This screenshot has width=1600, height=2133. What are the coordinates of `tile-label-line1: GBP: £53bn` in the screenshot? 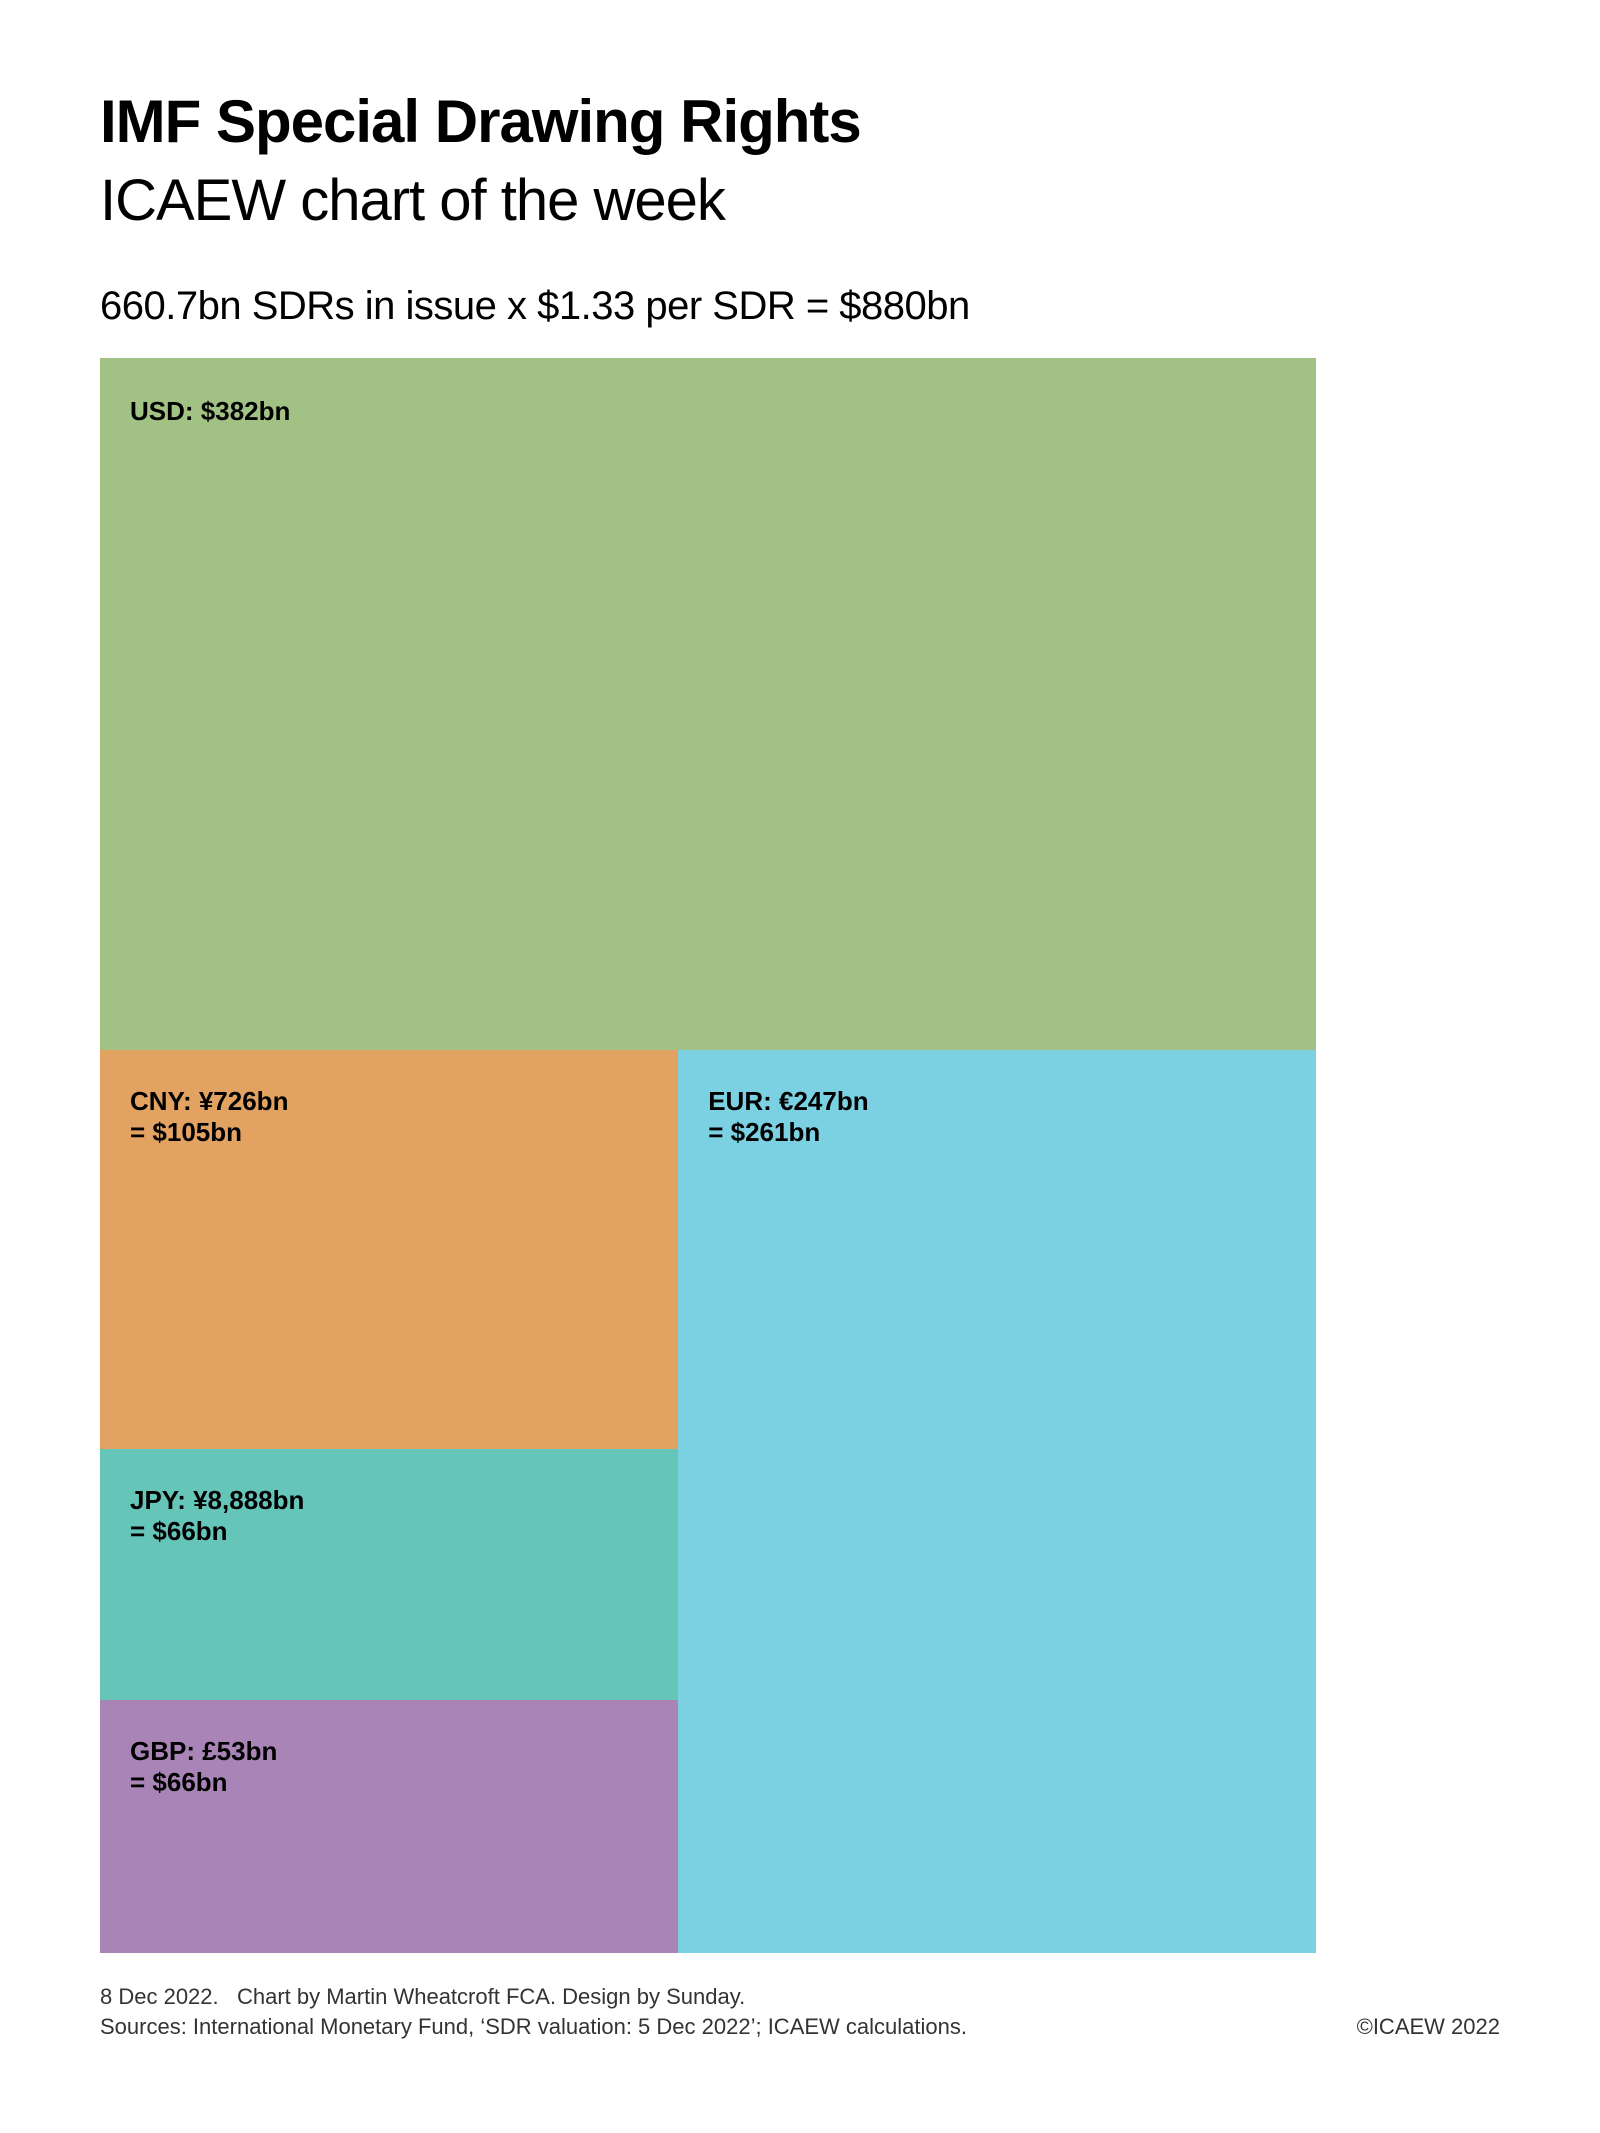 It's located at (204, 1750).